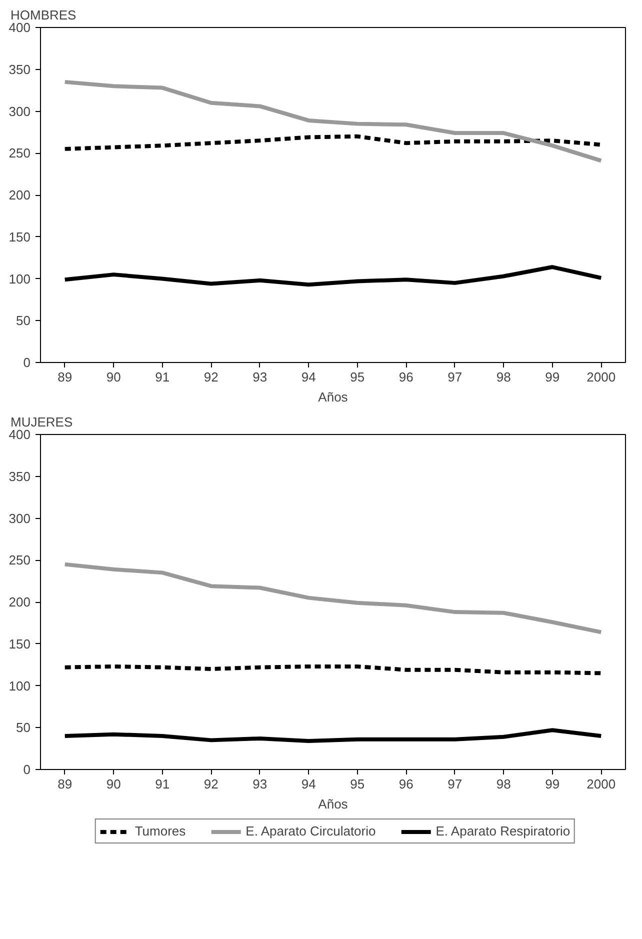 The width and height of the screenshot is (642, 939). I want to click on chart-title: MUJERES, so click(41, 422).